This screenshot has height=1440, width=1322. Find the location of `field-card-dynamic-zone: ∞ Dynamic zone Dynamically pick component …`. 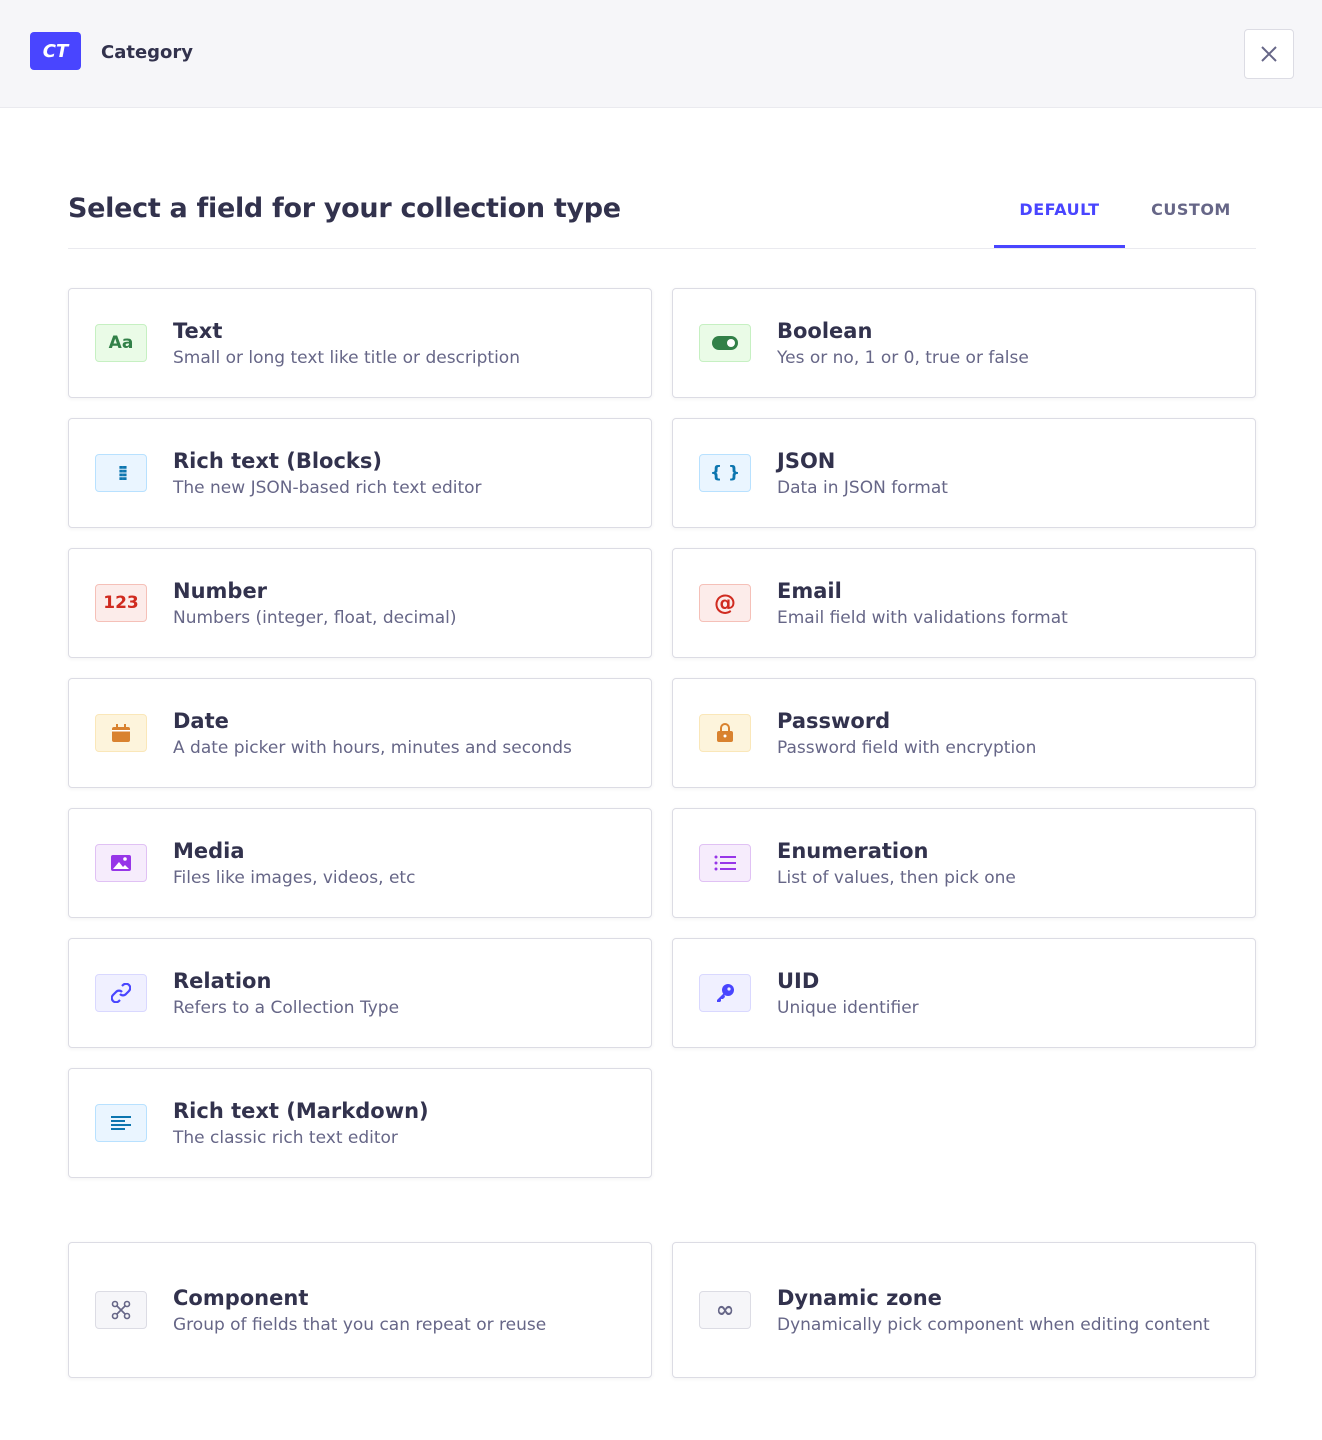

field-card-dynamic-zone: ∞ Dynamic zone Dynamically pick component … is located at coordinates (964, 1310).